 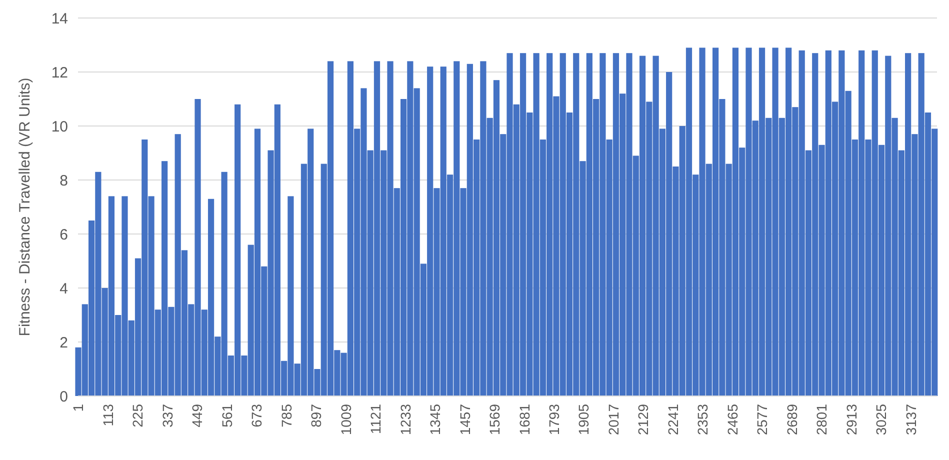 What do you see at coordinates (25, 207) in the screenshot?
I see `y-axis-title: Fitness - Distance Travelled (VR Units)` at bounding box center [25, 207].